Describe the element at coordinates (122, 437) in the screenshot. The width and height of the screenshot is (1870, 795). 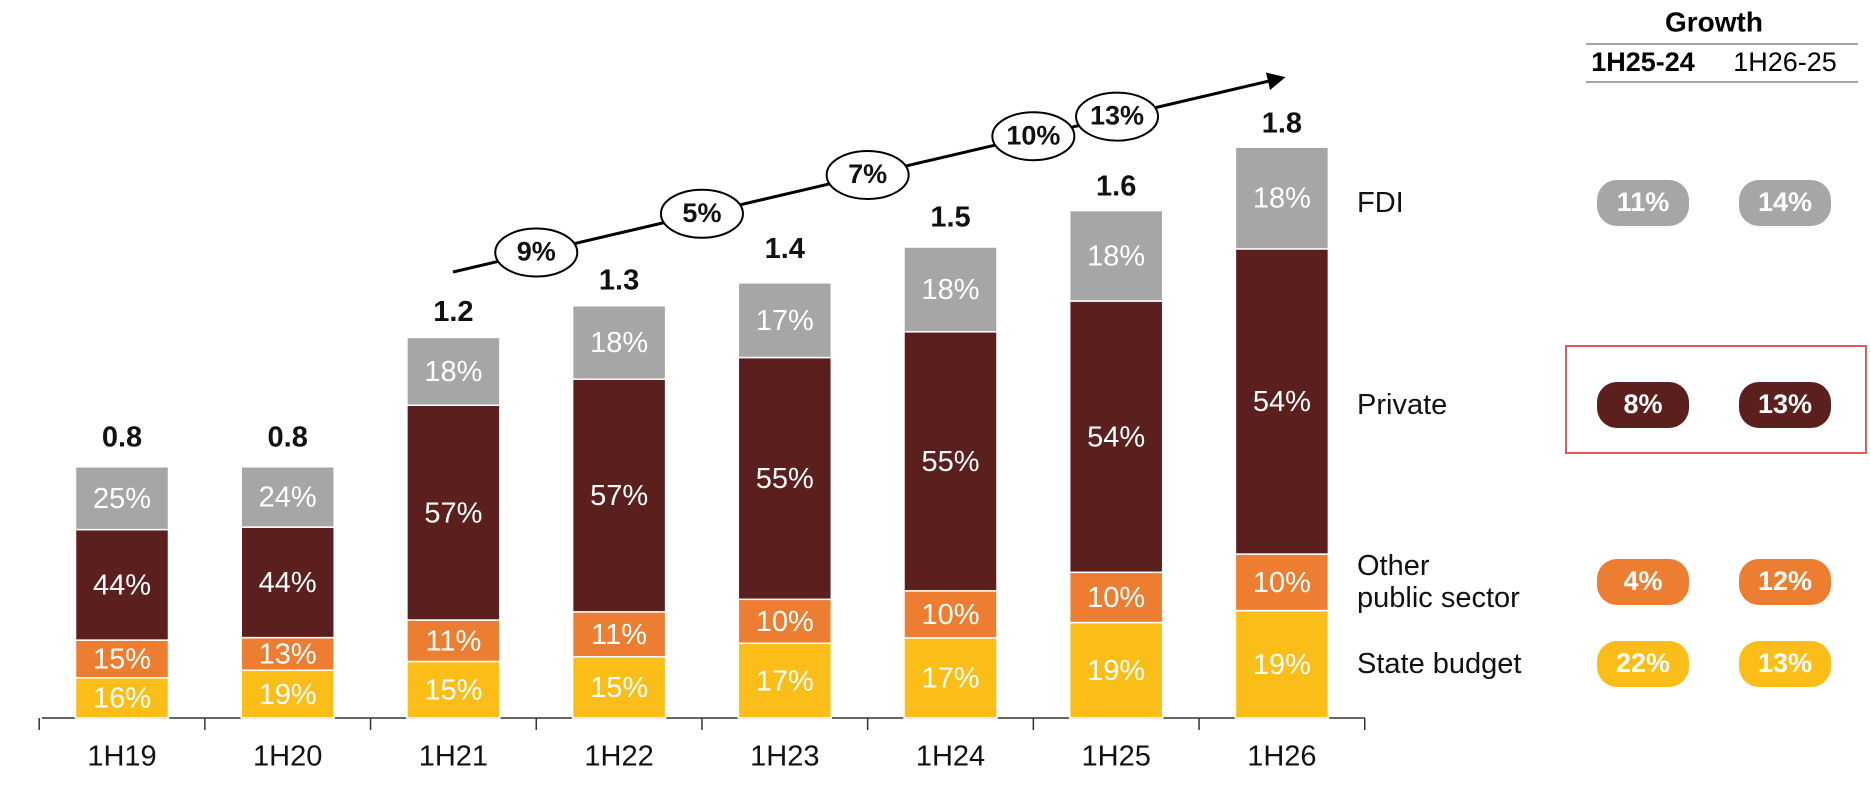
I see `total-label: 0.8` at that location.